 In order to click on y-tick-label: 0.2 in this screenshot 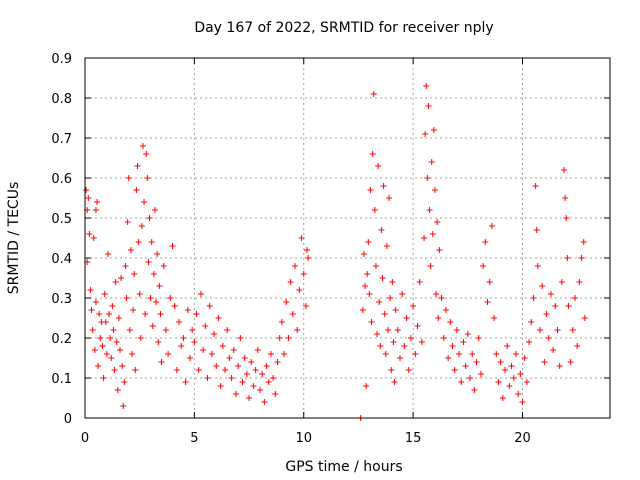, I will do `click(61, 339)`.